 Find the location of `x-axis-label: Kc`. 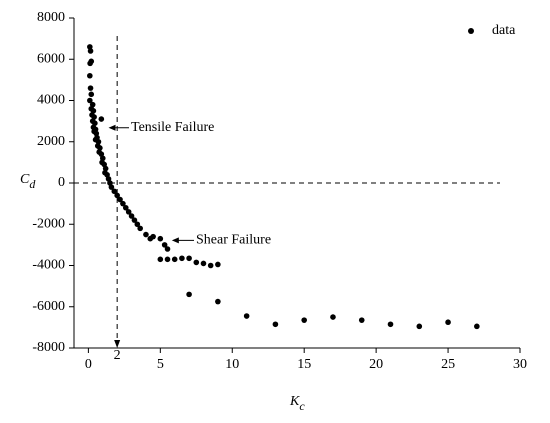

x-axis-label: Kc is located at coordinates (297, 403).